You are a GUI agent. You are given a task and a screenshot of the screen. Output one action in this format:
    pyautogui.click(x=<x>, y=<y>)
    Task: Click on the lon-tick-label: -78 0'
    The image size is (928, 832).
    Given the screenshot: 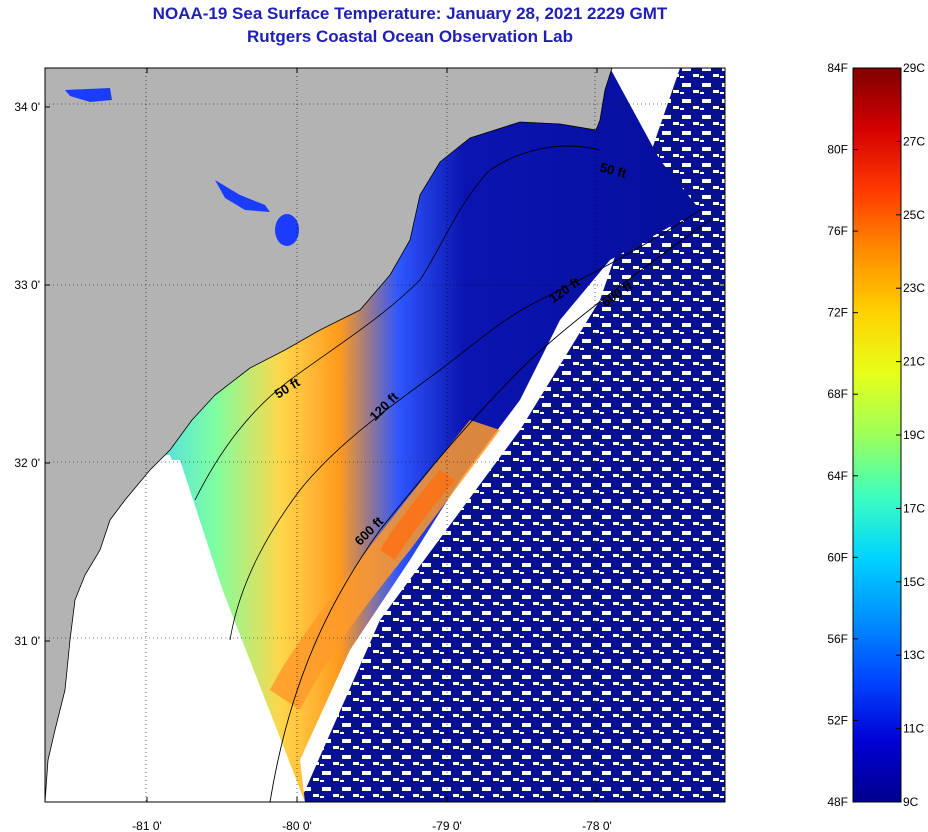 What is the action you would take?
    pyautogui.click(x=597, y=825)
    